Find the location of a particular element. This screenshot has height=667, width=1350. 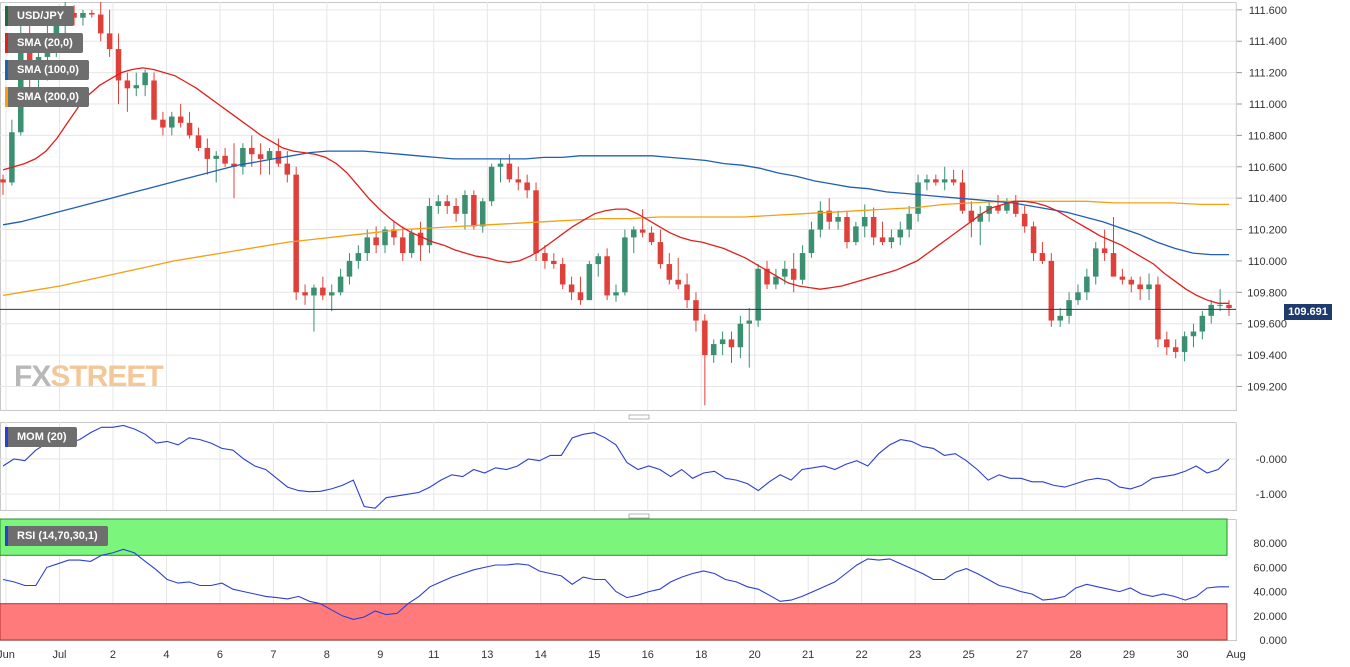

rsi-label-text: RSI (14,70,30,1) is located at coordinates (57, 536).